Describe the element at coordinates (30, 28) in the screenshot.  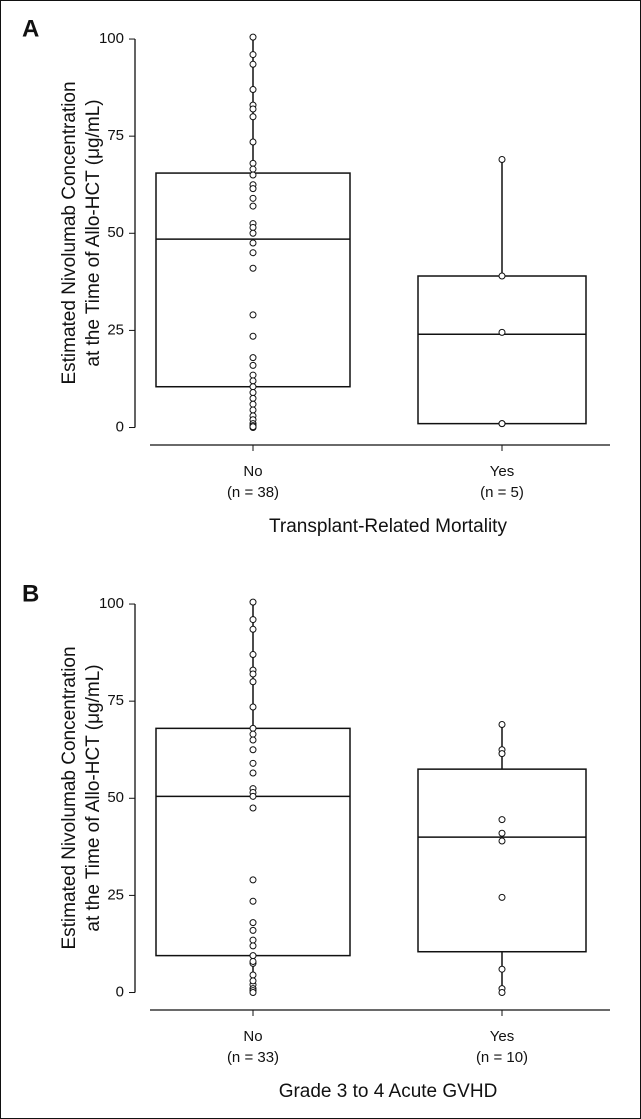
I see `panel-label: A` at that location.